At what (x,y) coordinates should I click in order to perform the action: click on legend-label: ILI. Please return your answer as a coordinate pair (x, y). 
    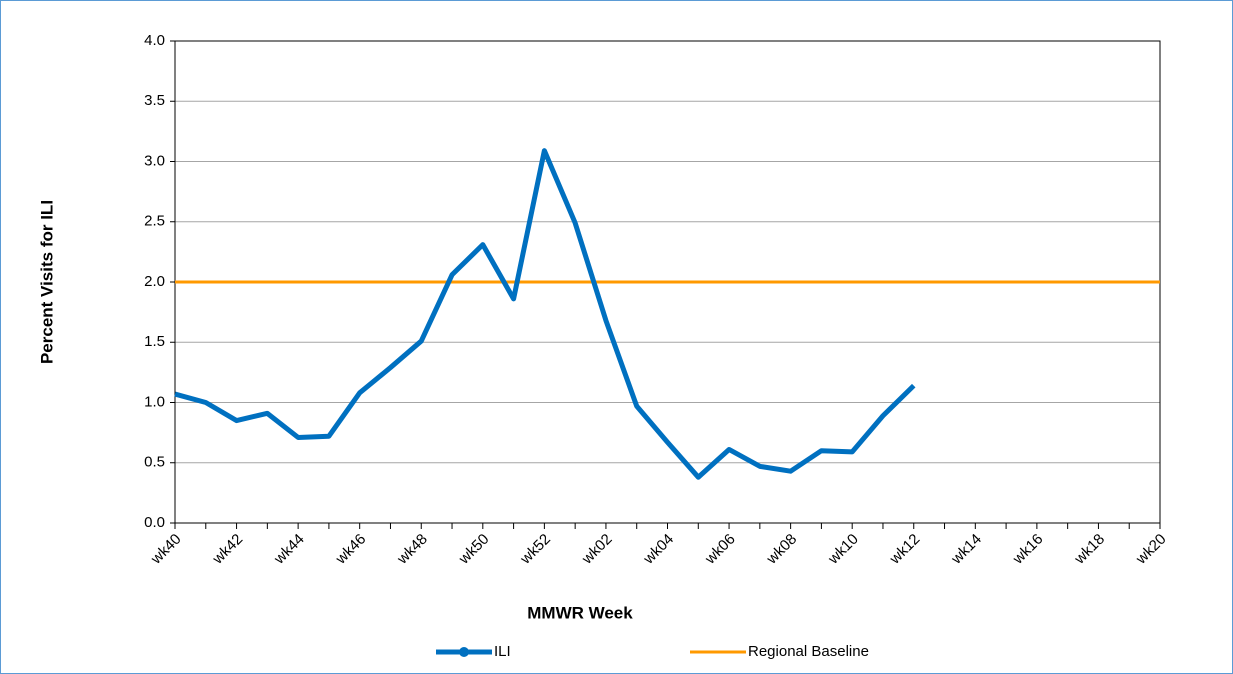
    Looking at the image, I should click on (502, 651).